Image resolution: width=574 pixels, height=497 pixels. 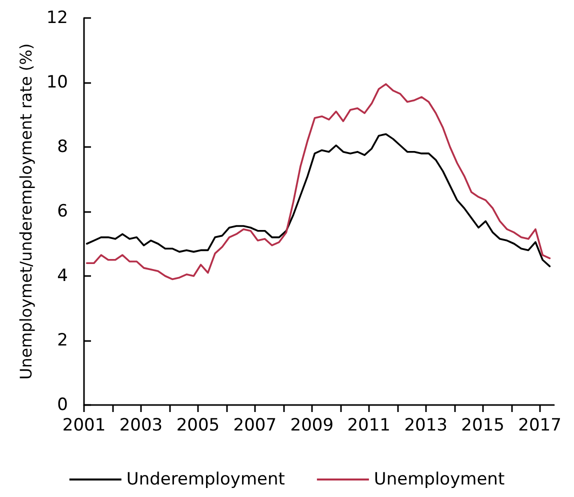 What do you see at coordinates (62, 340) in the screenshot?
I see `y-tick-label: 2` at bounding box center [62, 340].